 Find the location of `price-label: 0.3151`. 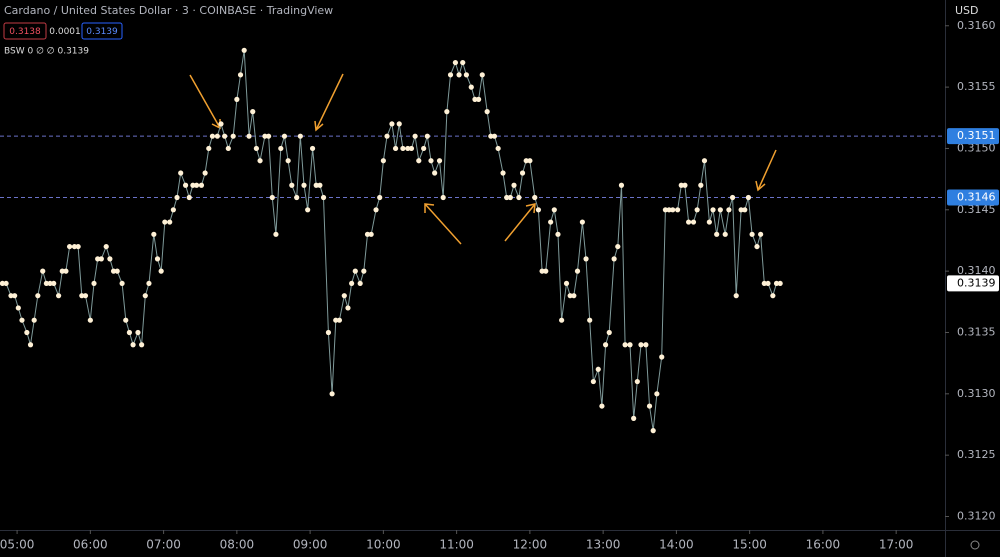

price-label: 0.3151 is located at coordinates (976, 135).